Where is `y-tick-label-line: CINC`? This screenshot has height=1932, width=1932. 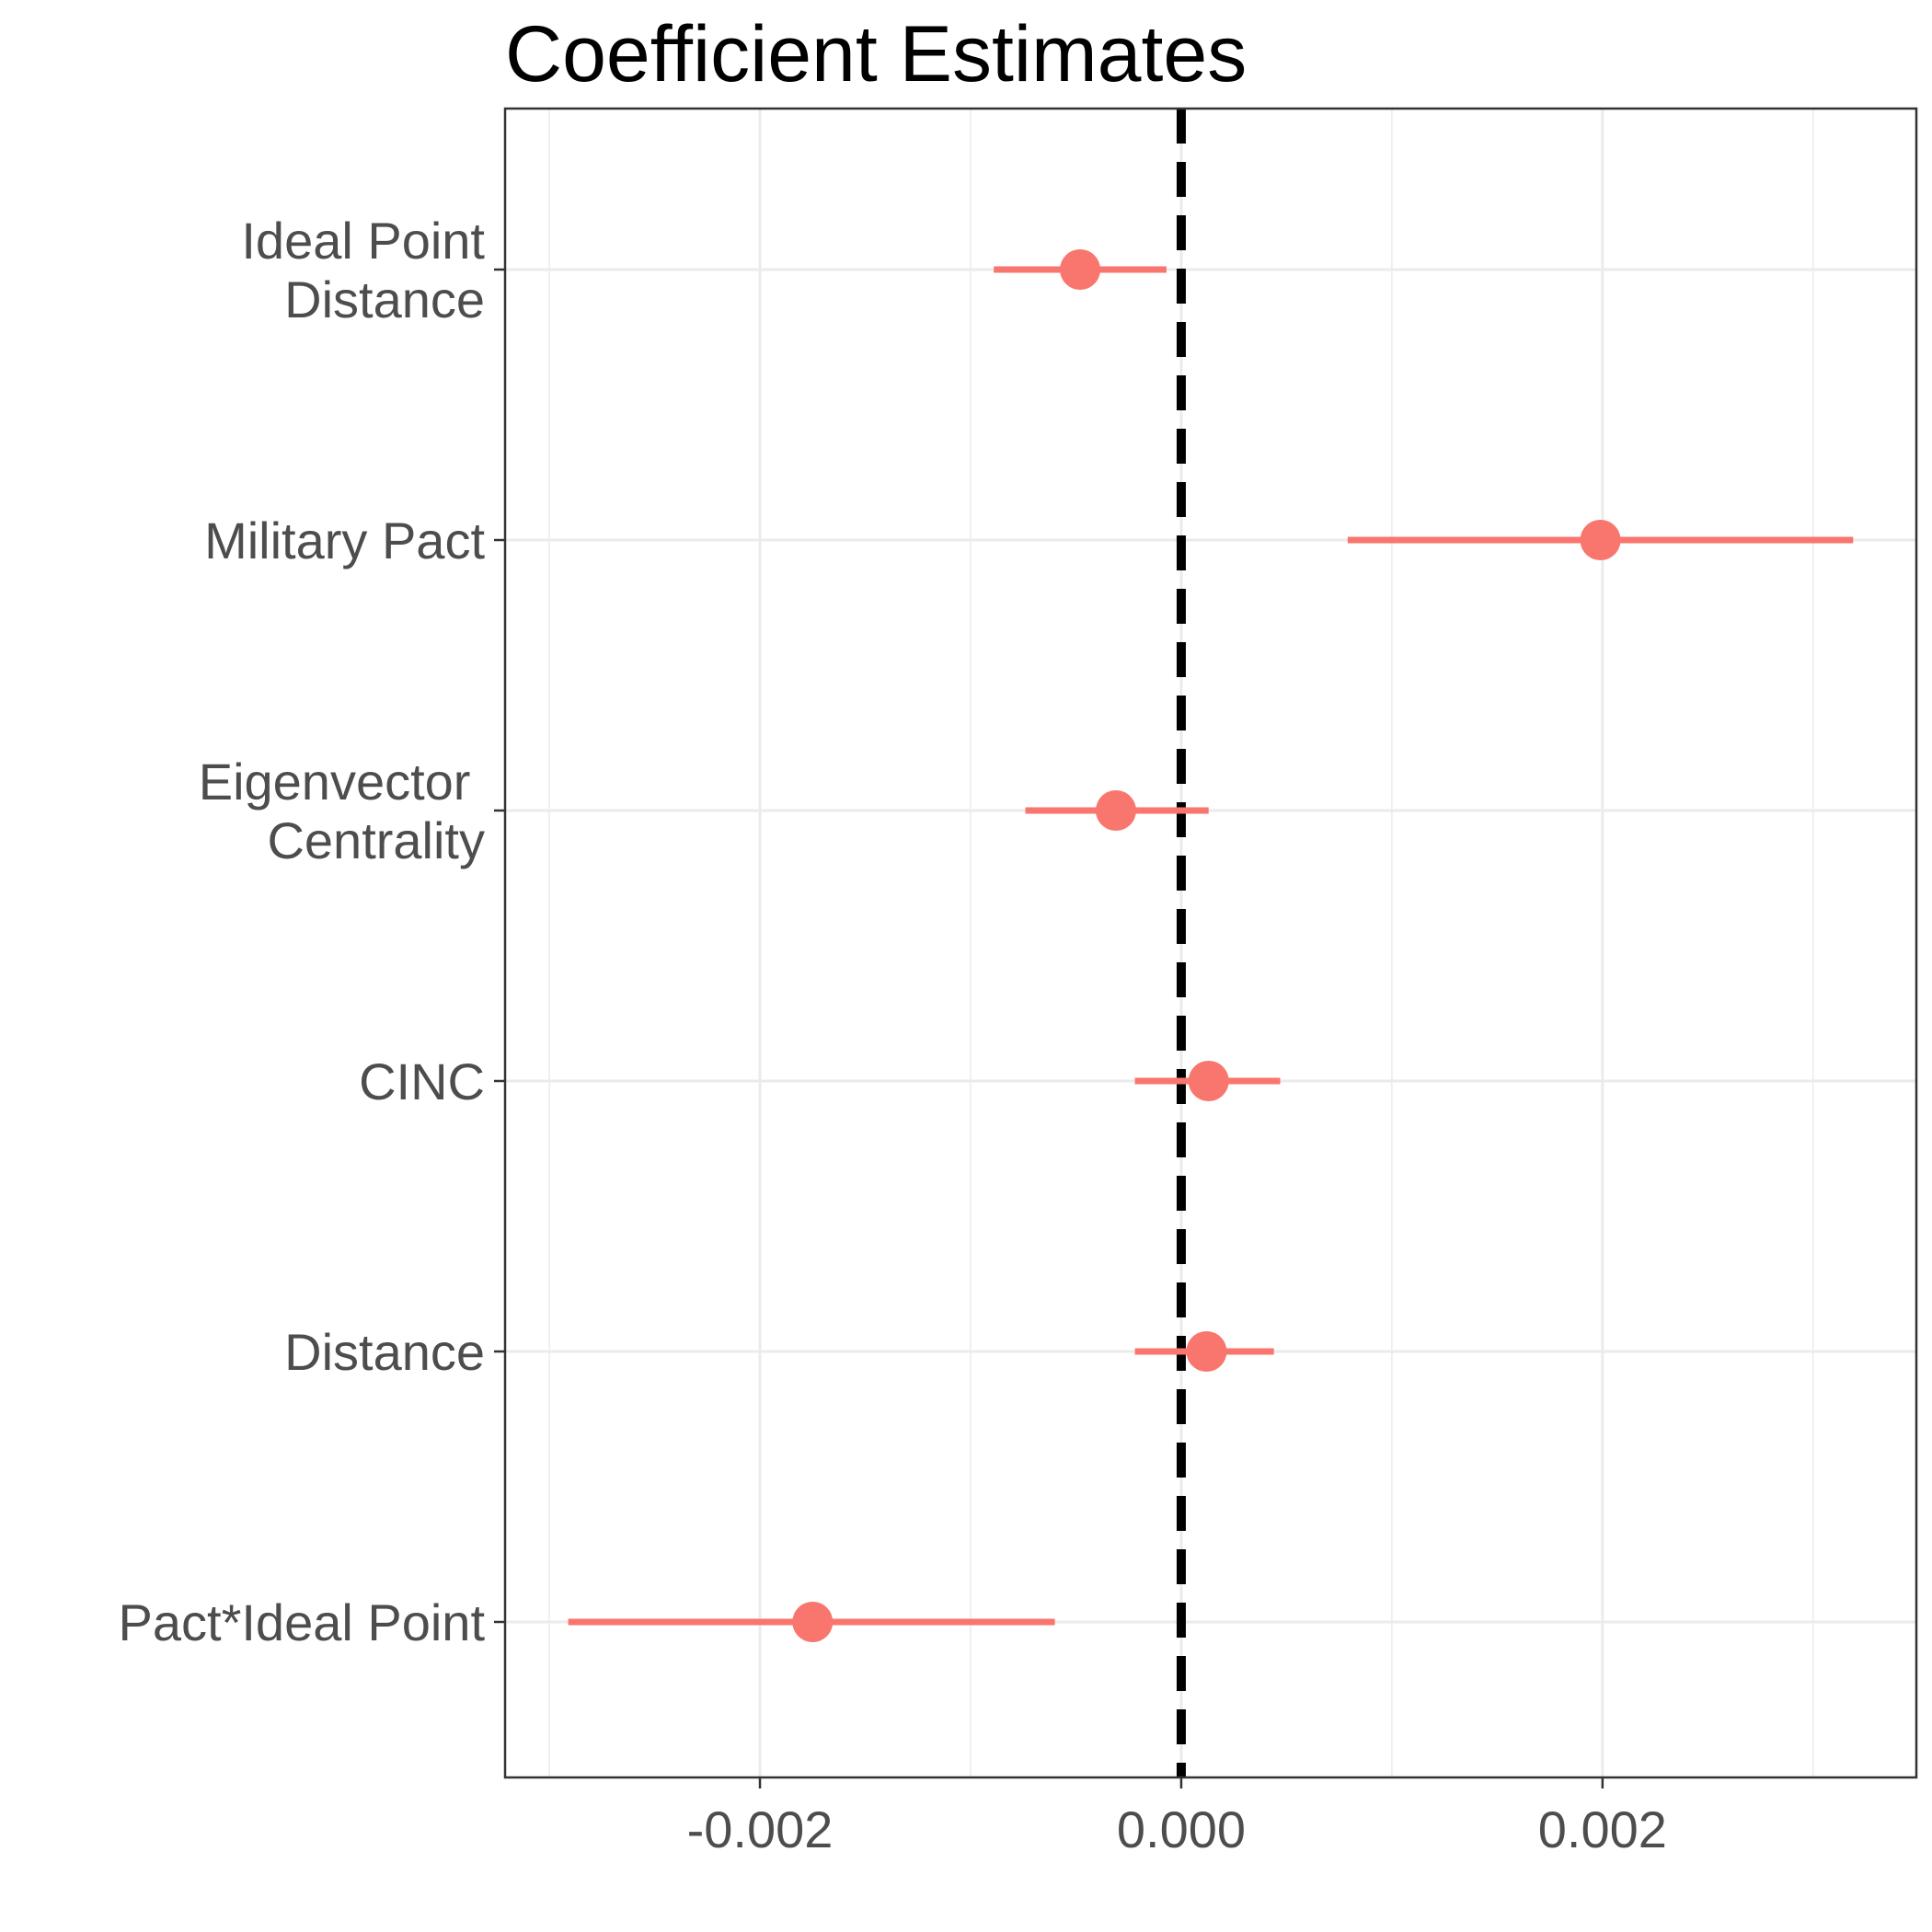
y-tick-label-line: CINC is located at coordinates (422, 1081).